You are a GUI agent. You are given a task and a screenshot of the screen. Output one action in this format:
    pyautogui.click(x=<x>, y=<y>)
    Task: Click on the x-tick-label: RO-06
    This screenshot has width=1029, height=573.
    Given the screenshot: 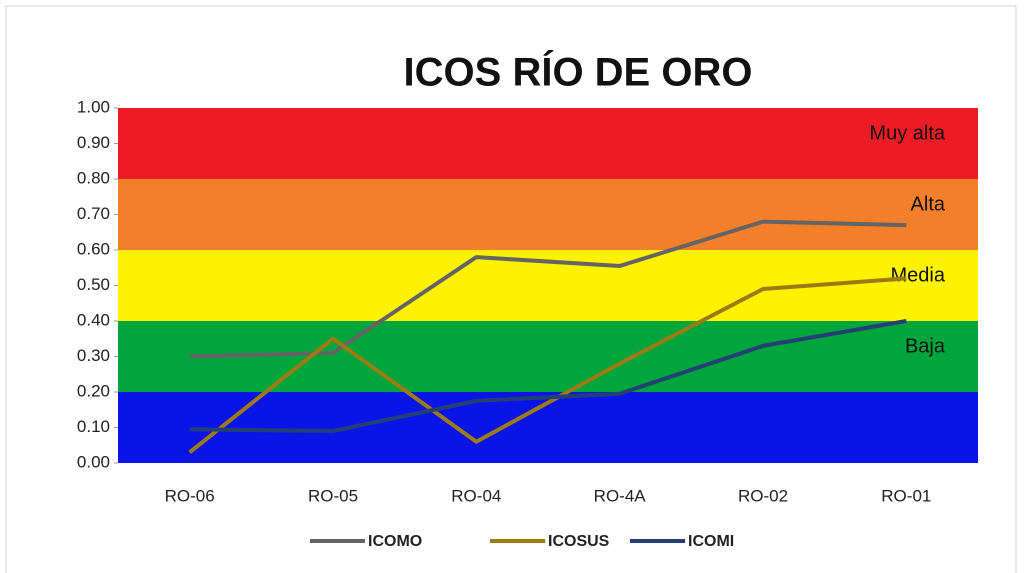 What is the action you would take?
    pyautogui.click(x=190, y=495)
    